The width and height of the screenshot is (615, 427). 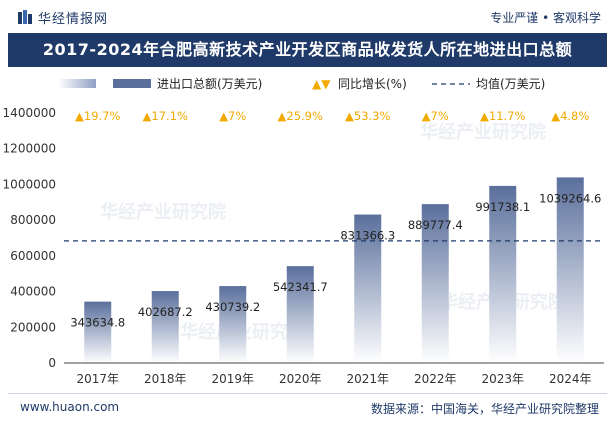 What do you see at coordinates (307, 393) in the screenshot?
I see `footer-divider` at bounding box center [307, 393].